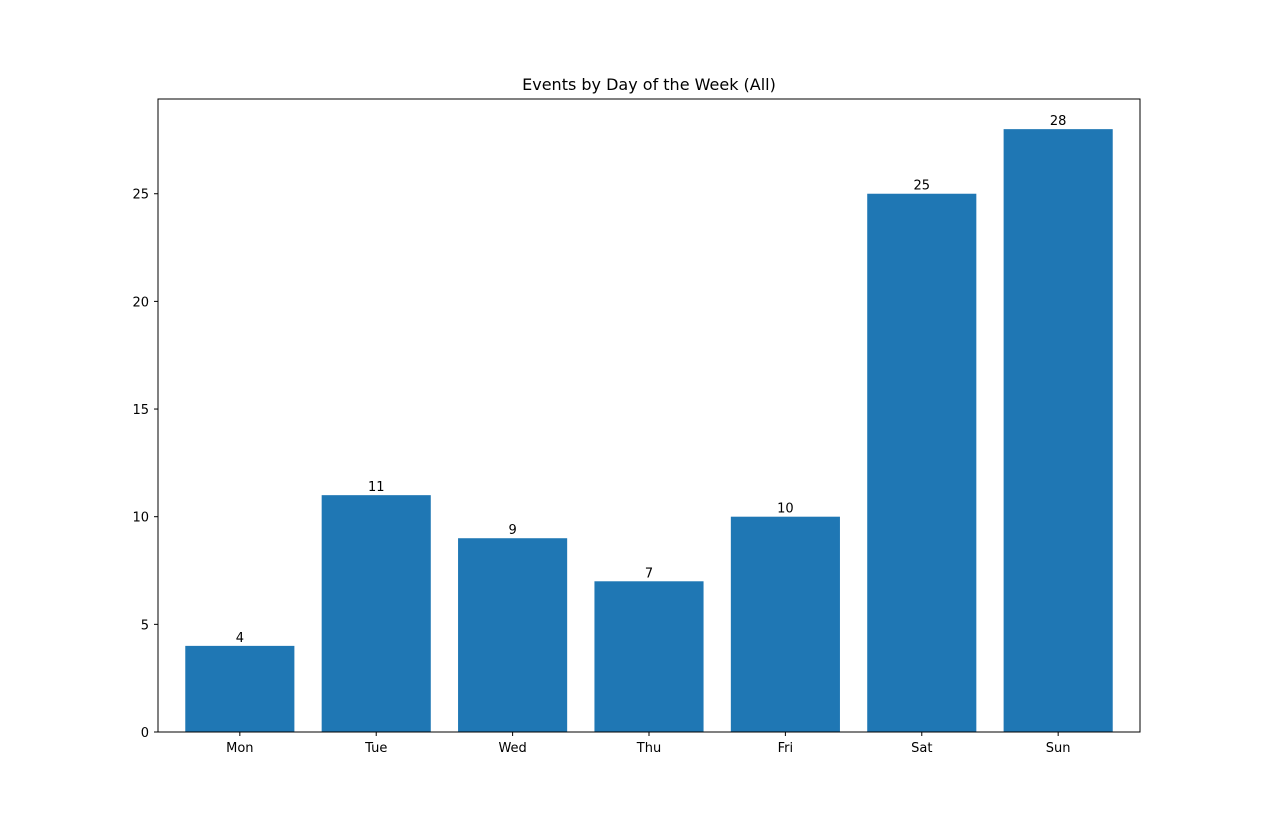 Image resolution: width=1267 pixels, height=822 pixels. Describe the element at coordinates (140, 195) in the screenshot. I see `y-tick-label: 25` at that location.